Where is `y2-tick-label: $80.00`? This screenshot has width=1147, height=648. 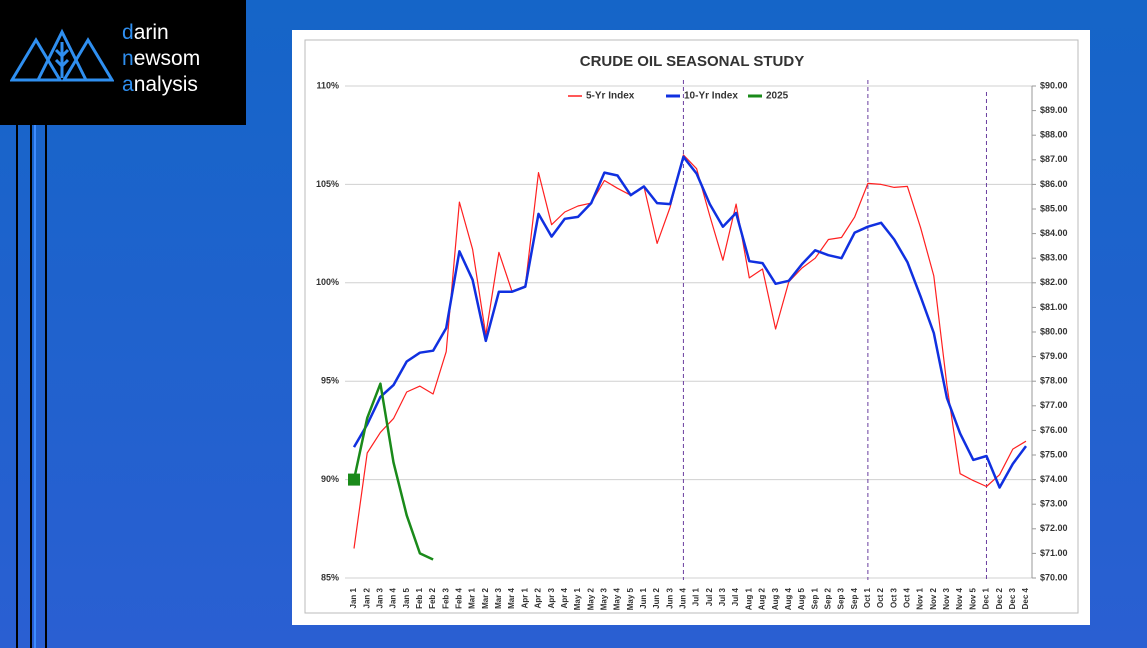 y2-tick-label: $80.00 is located at coordinates (1054, 331).